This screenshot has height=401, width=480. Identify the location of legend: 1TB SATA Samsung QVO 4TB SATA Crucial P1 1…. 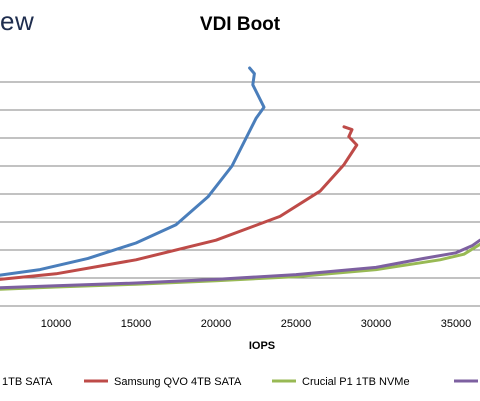
(240, 382).